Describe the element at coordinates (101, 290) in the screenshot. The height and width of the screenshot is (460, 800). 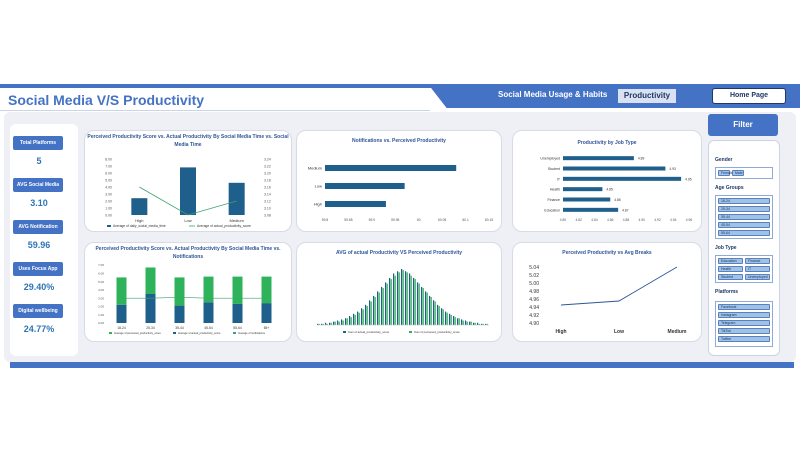
I see `y-tick-label: 4.00` at that location.